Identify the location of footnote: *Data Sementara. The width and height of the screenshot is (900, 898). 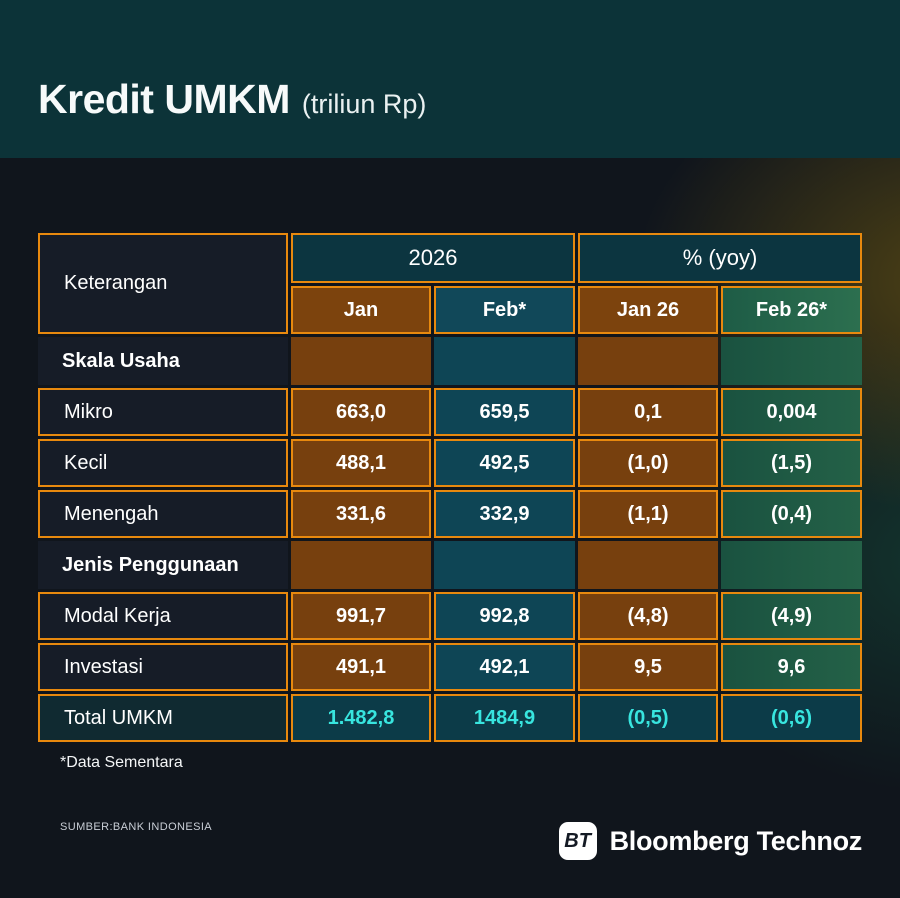
(121, 762).